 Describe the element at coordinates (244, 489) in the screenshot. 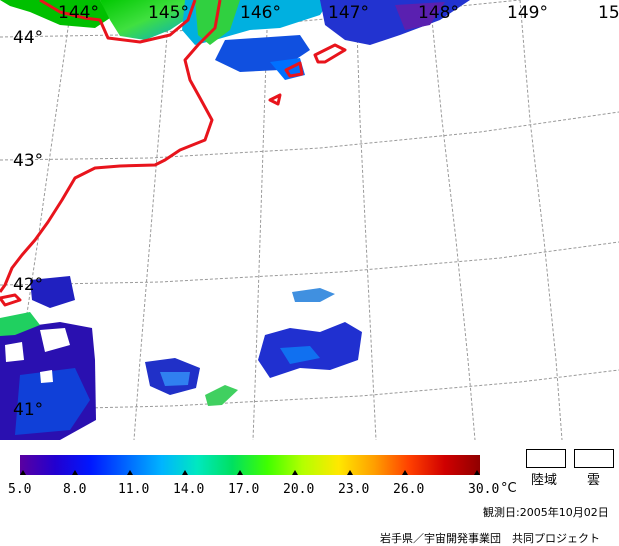

I see `colorbar-tick-label: 17.0` at that location.